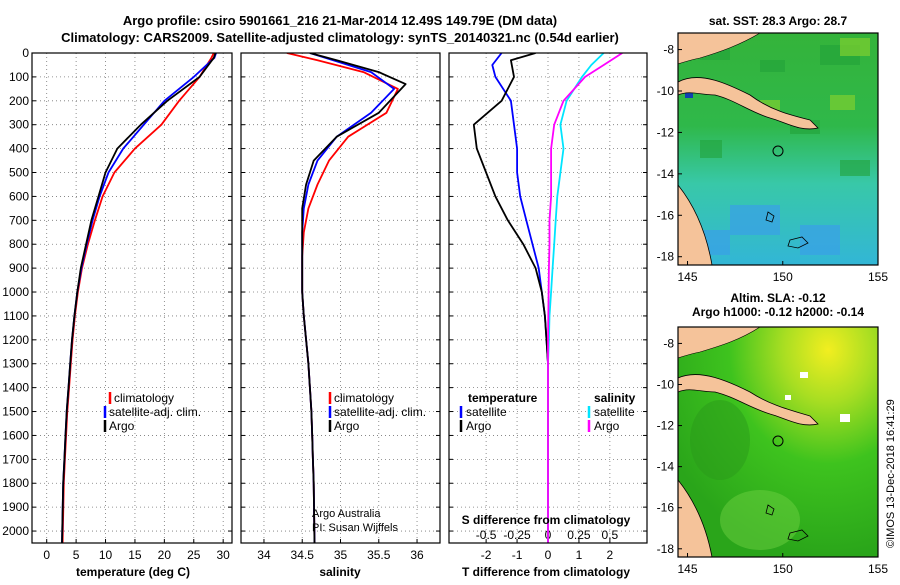  I want to click on map-lat-label: -8, so click(668, 343).